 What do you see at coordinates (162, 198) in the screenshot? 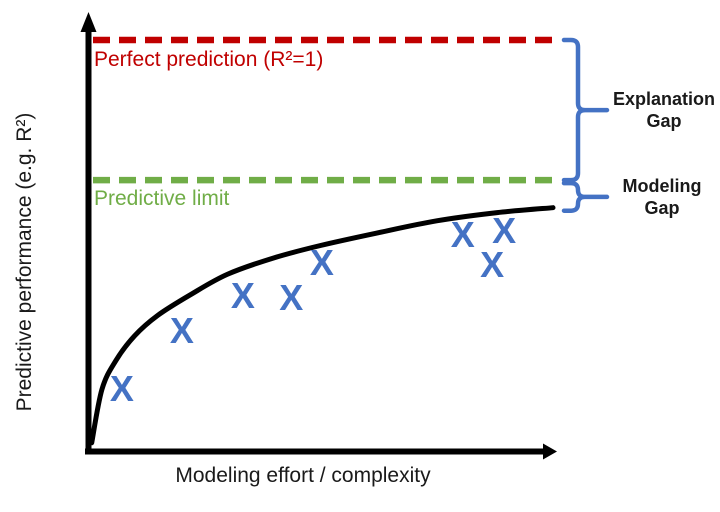
I see `predictive-limit-label: Predictive limit` at bounding box center [162, 198].